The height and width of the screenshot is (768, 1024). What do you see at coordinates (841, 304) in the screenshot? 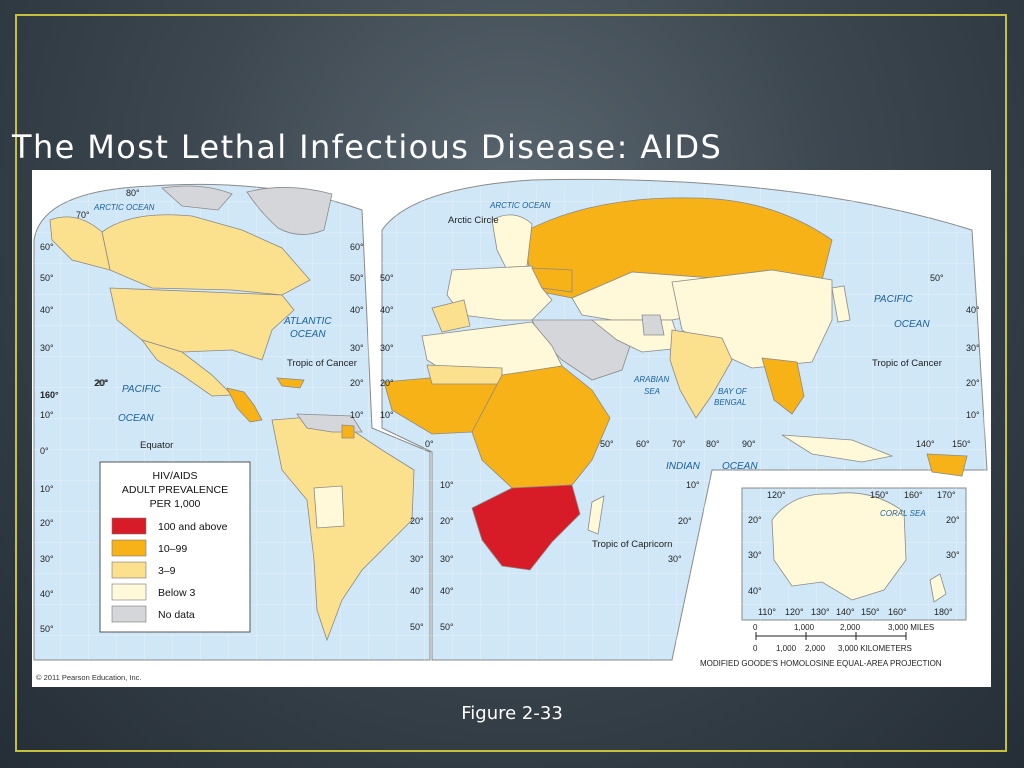
I see `region-japan` at bounding box center [841, 304].